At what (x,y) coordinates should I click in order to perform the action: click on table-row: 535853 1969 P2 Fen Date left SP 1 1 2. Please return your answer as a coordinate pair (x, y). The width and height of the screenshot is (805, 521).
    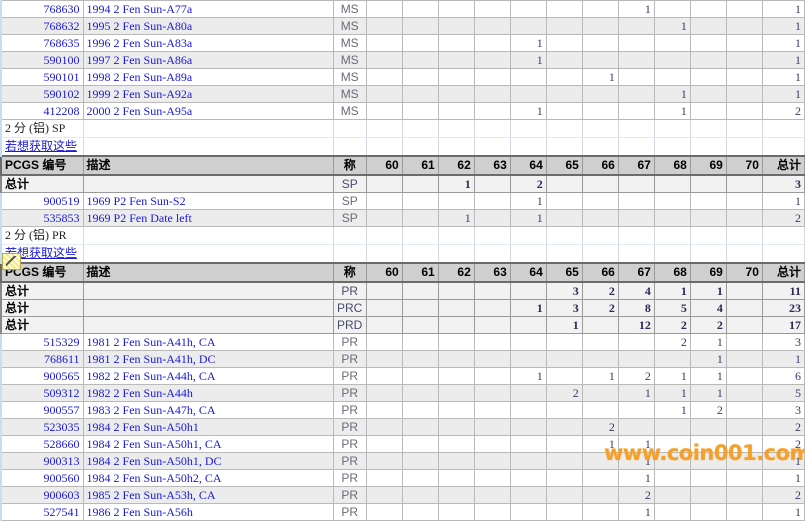
    Looking at the image, I should click on (402, 218).